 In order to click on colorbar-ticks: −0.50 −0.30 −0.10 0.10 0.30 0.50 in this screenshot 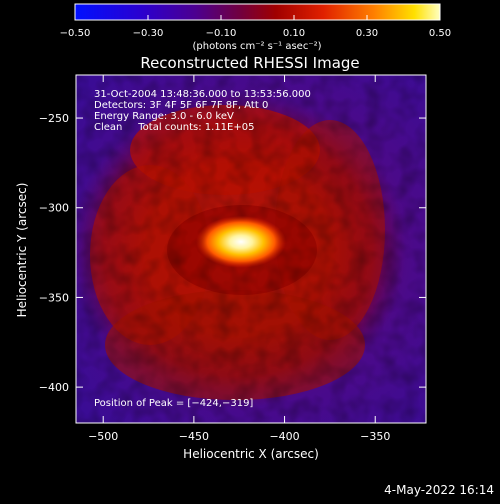, I will do `click(255, 27)`.